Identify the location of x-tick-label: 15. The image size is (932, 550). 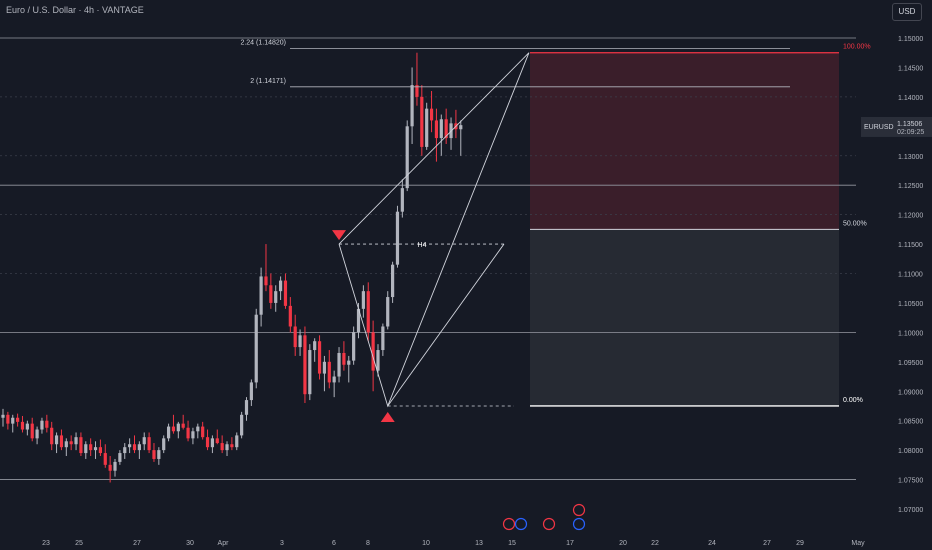
(512, 543).